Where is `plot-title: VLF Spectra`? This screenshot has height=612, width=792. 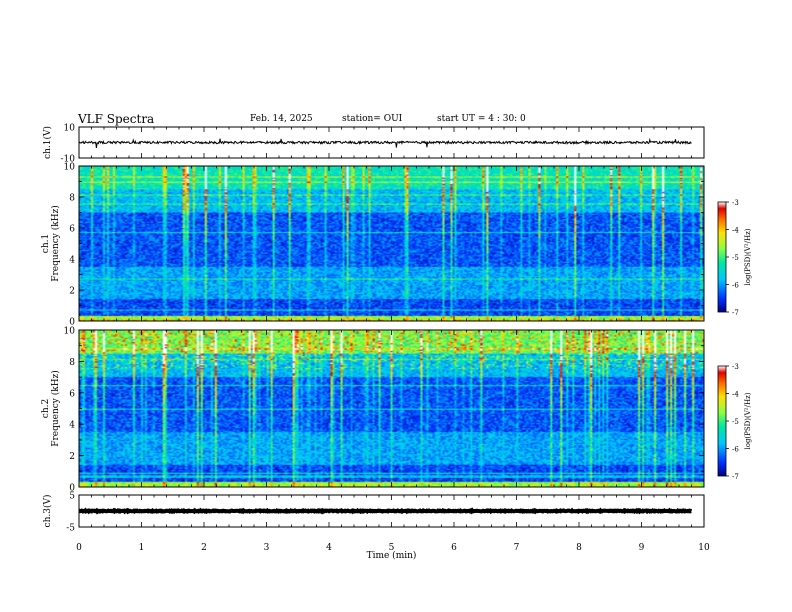
plot-title: VLF Spectra is located at coordinates (116, 119).